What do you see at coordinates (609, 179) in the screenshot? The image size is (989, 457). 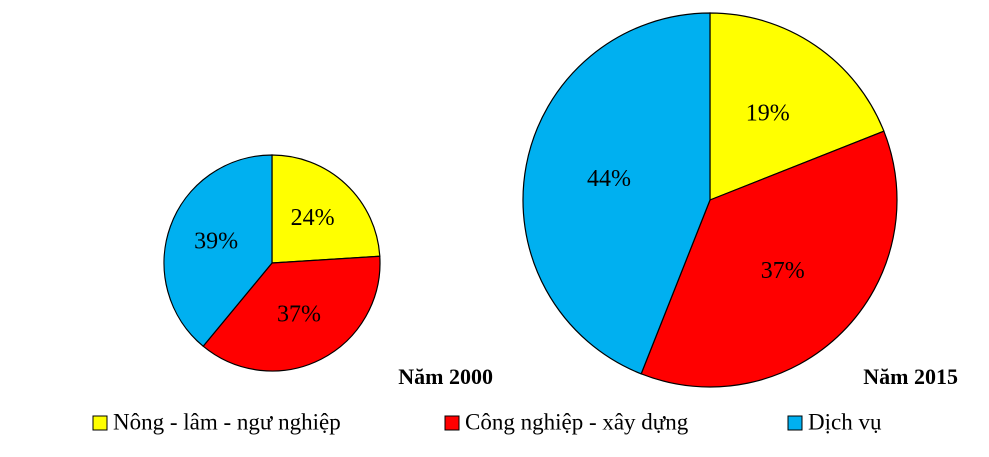 I see `data-label: 44%` at bounding box center [609, 179].